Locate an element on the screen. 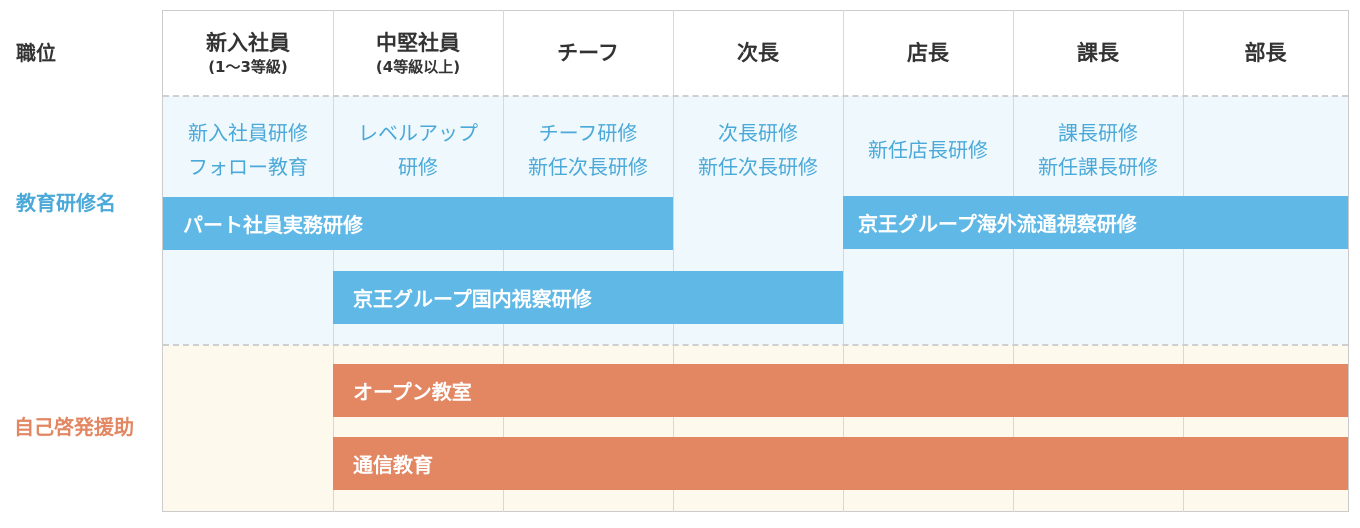 This screenshot has height=528, width=1360. column-header-mid-level: 中堅社員 (4等級以上) is located at coordinates (418, 53).